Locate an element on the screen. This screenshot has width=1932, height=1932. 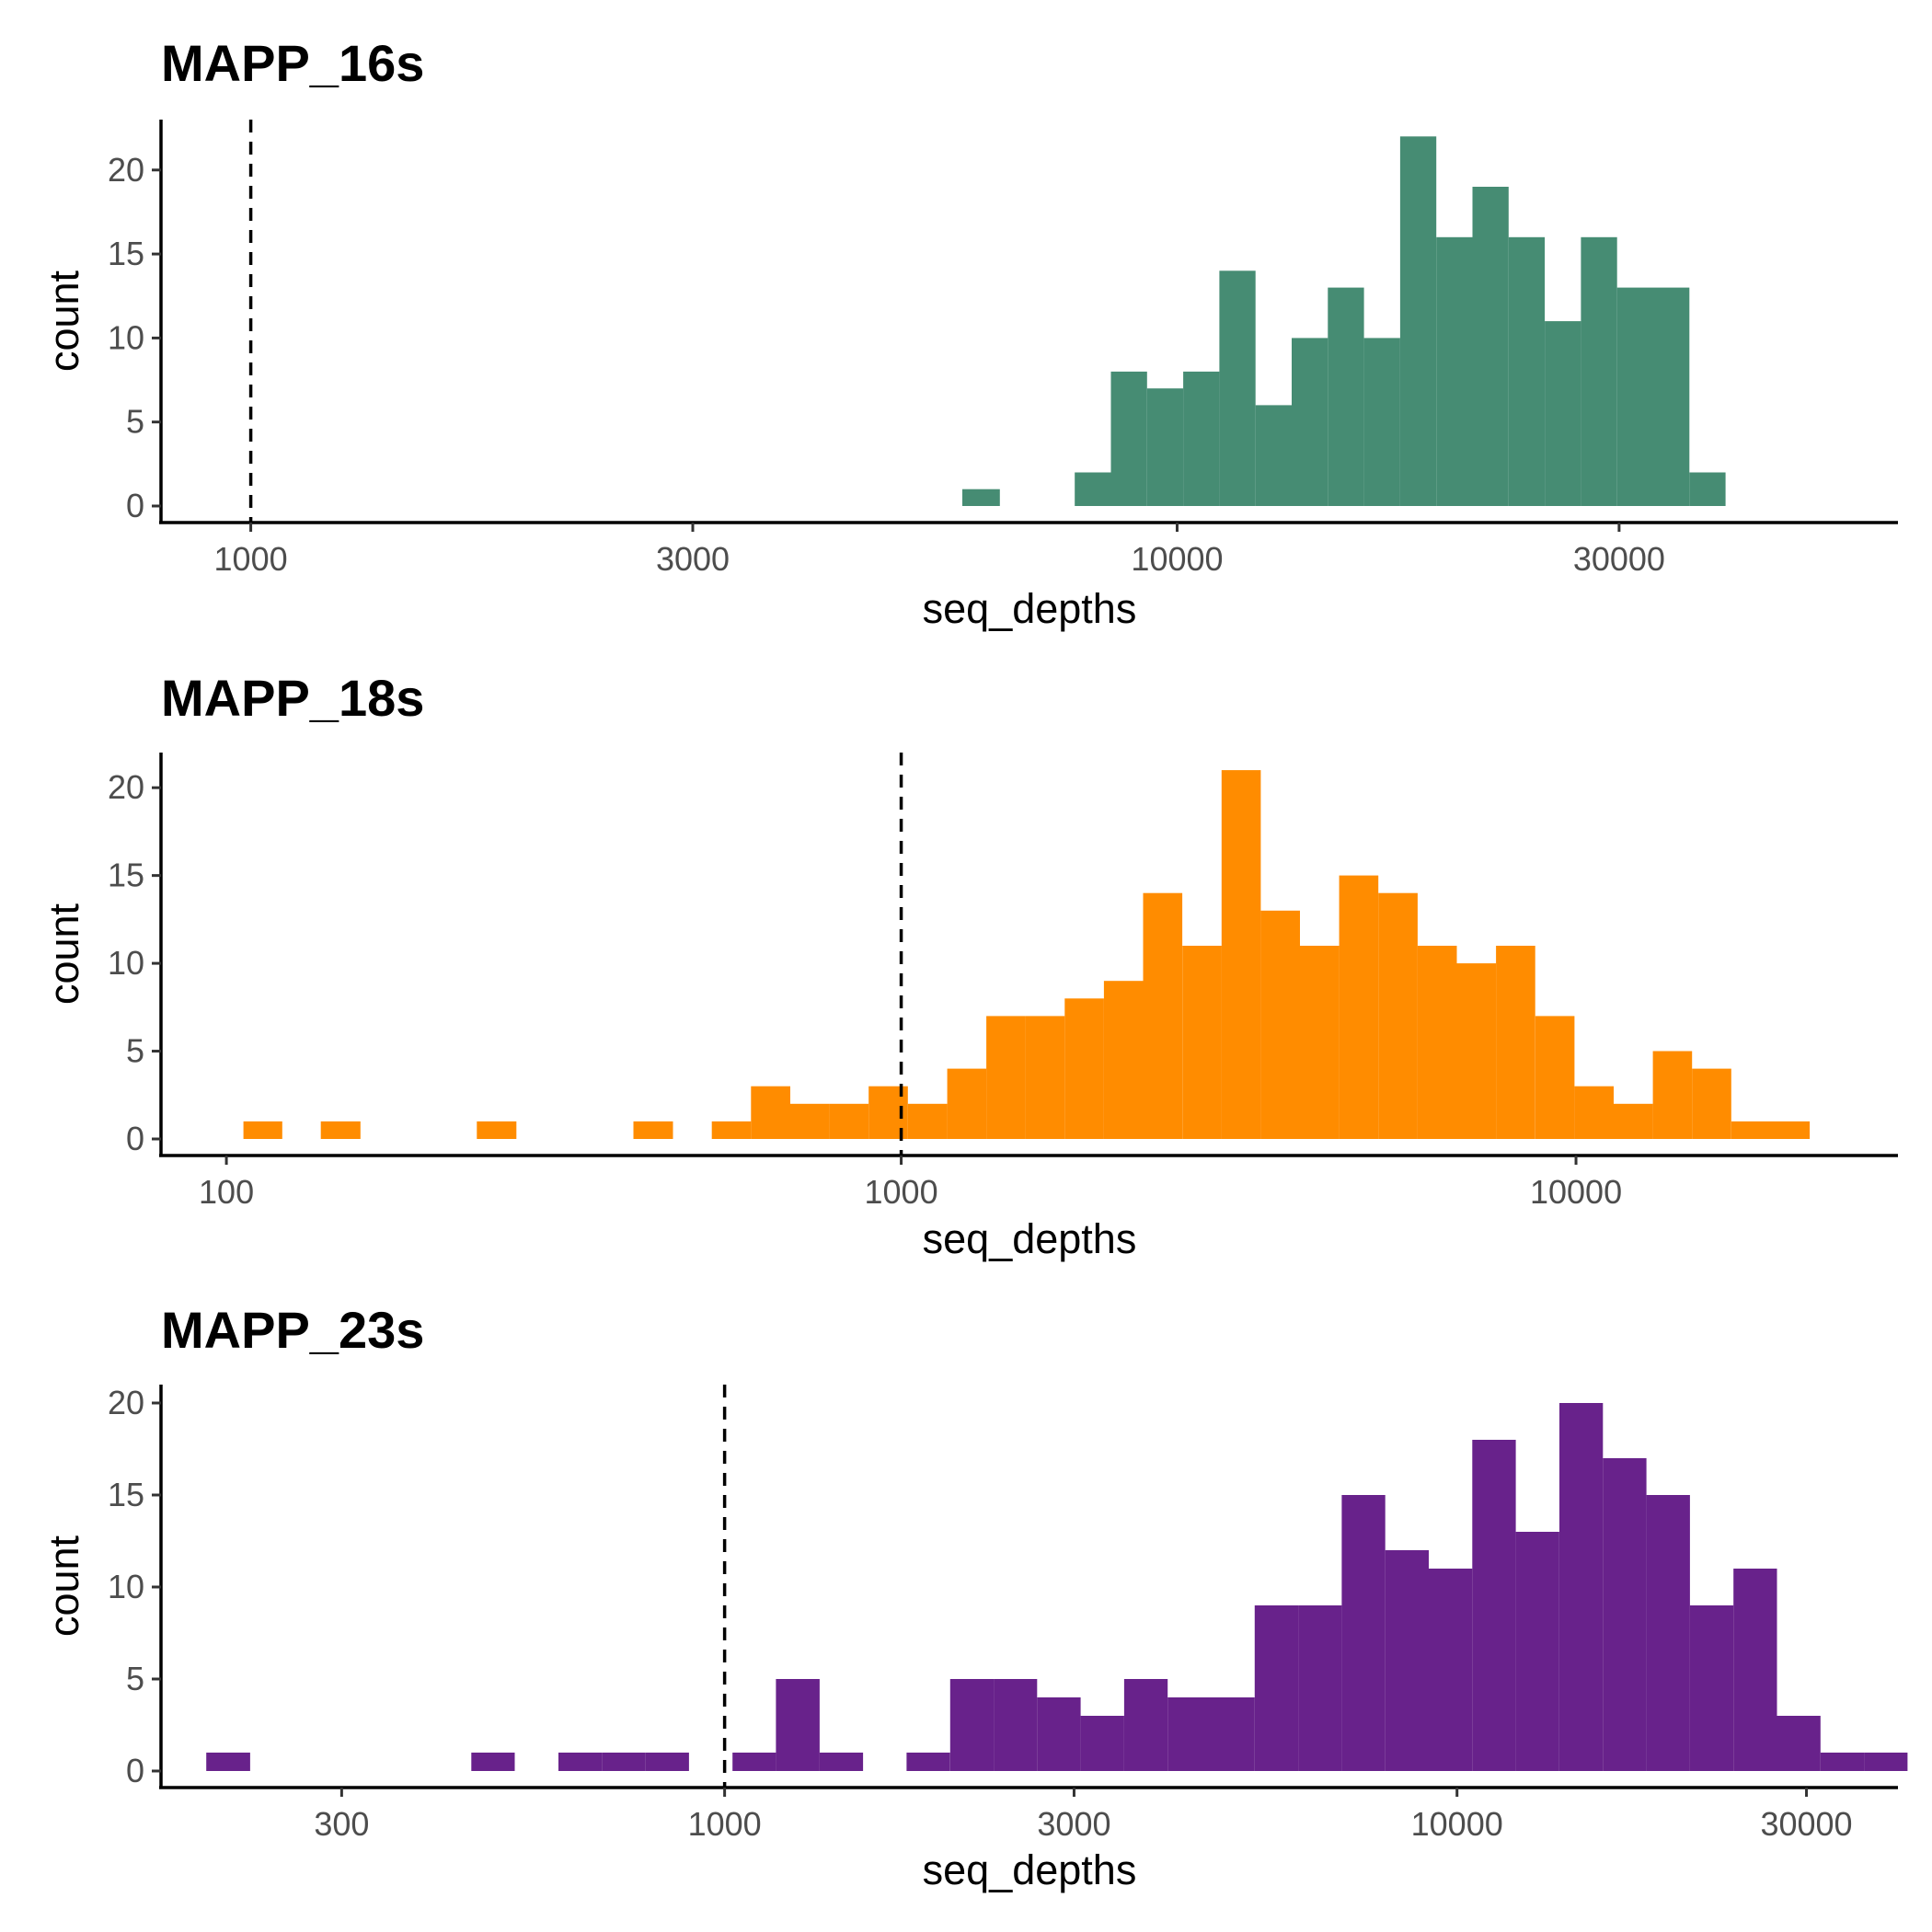
x-ticks: 100 1000 10000 is located at coordinates (910, 1183).